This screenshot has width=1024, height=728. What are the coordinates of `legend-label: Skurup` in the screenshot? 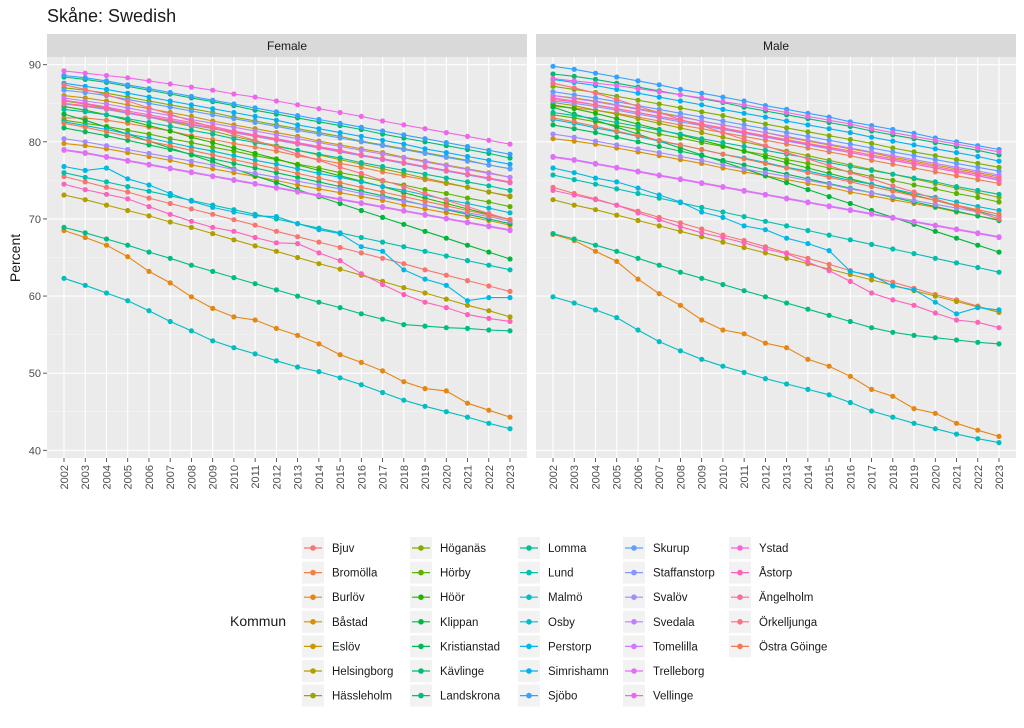 It's located at (671, 549).